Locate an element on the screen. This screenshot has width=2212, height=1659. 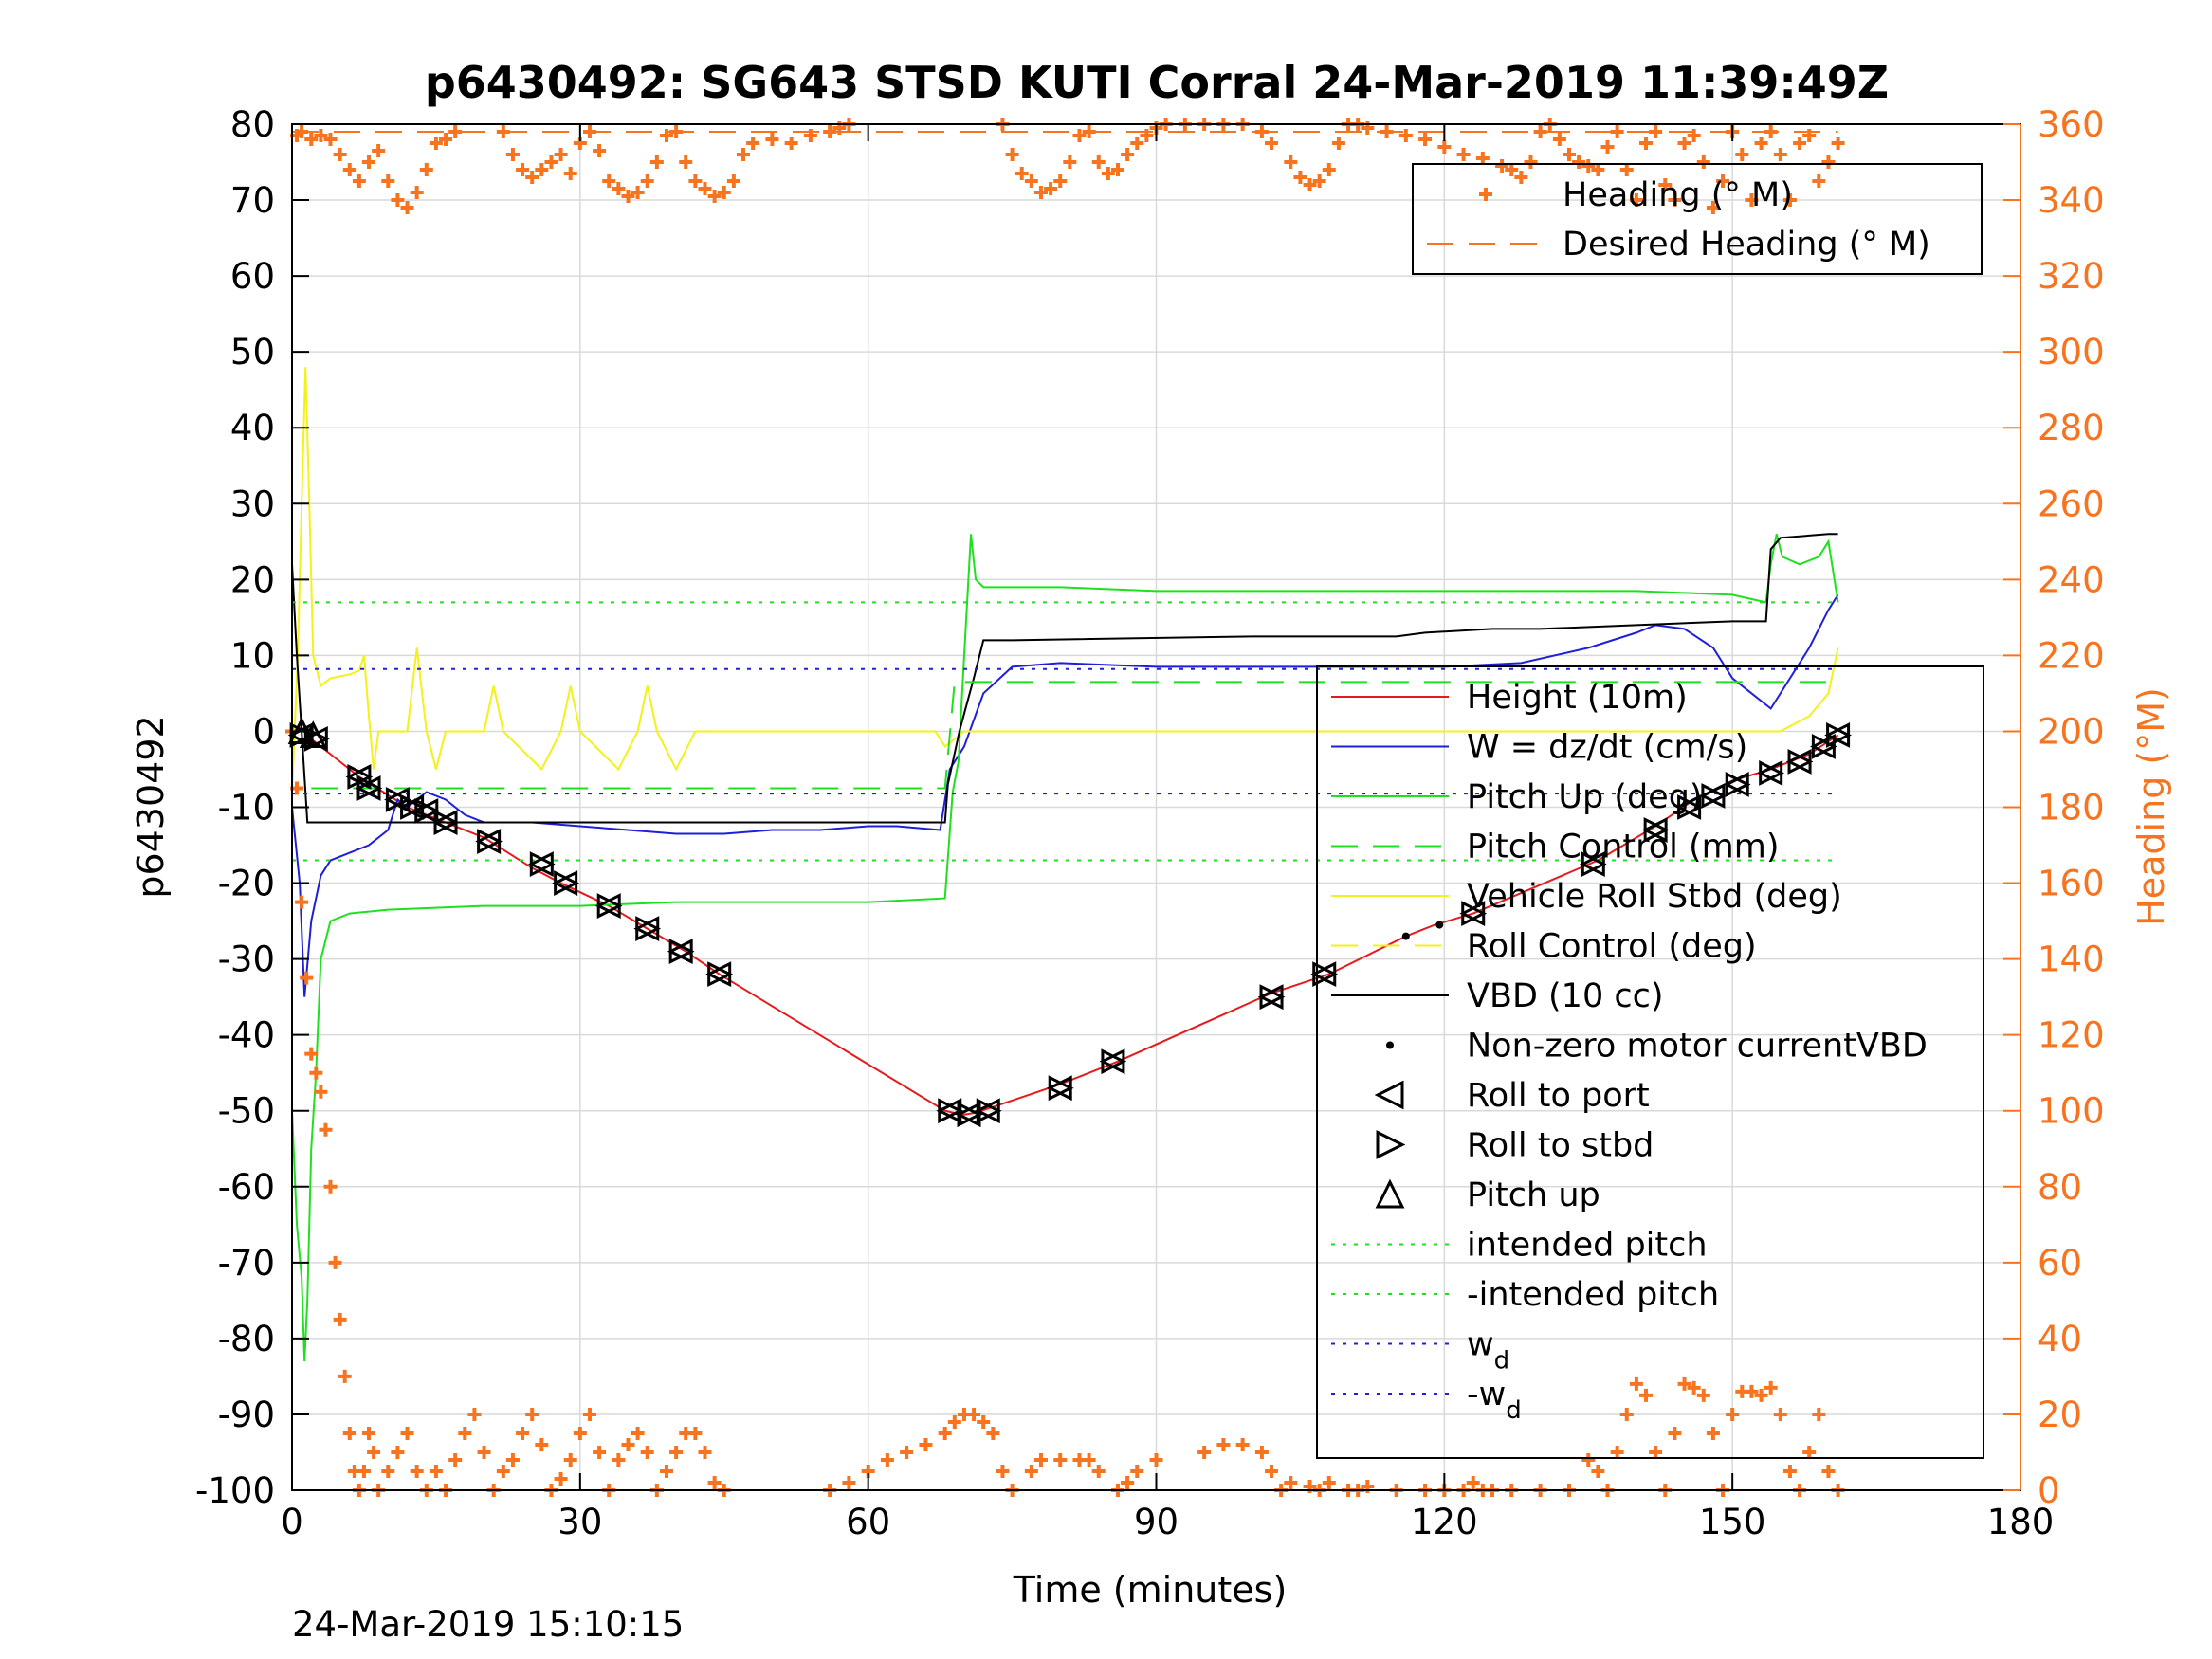
y-tick-label-left: -90 is located at coordinates (246, 1415).